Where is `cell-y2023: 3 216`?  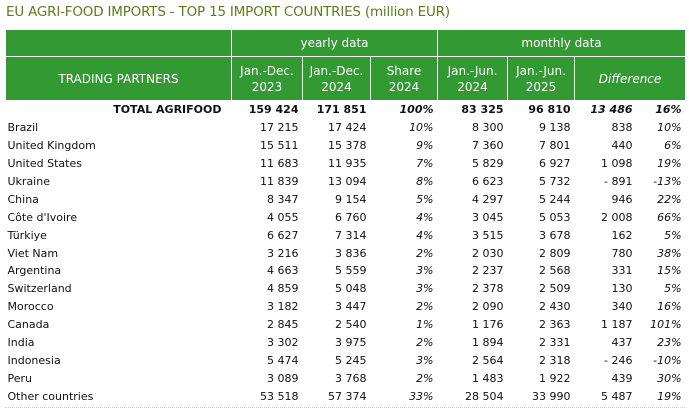 cell-y2023: 3 216 is located at coordinates (283, 253).